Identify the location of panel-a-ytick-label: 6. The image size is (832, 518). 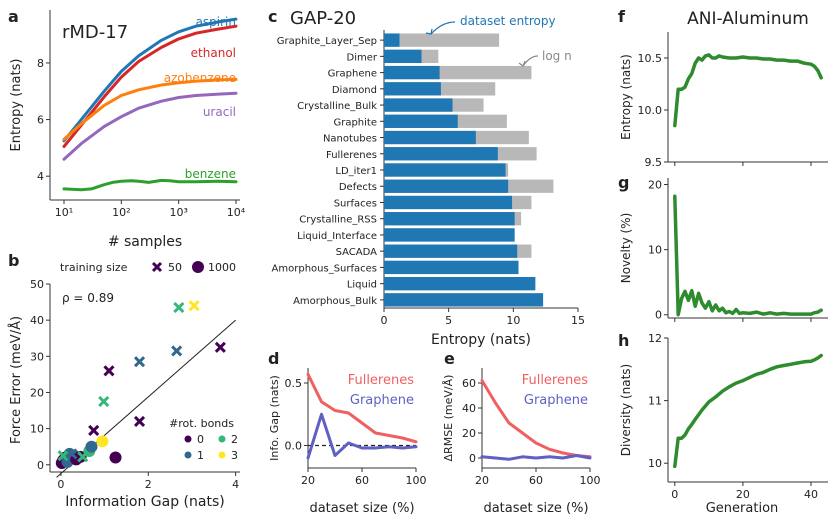
(40, 120).